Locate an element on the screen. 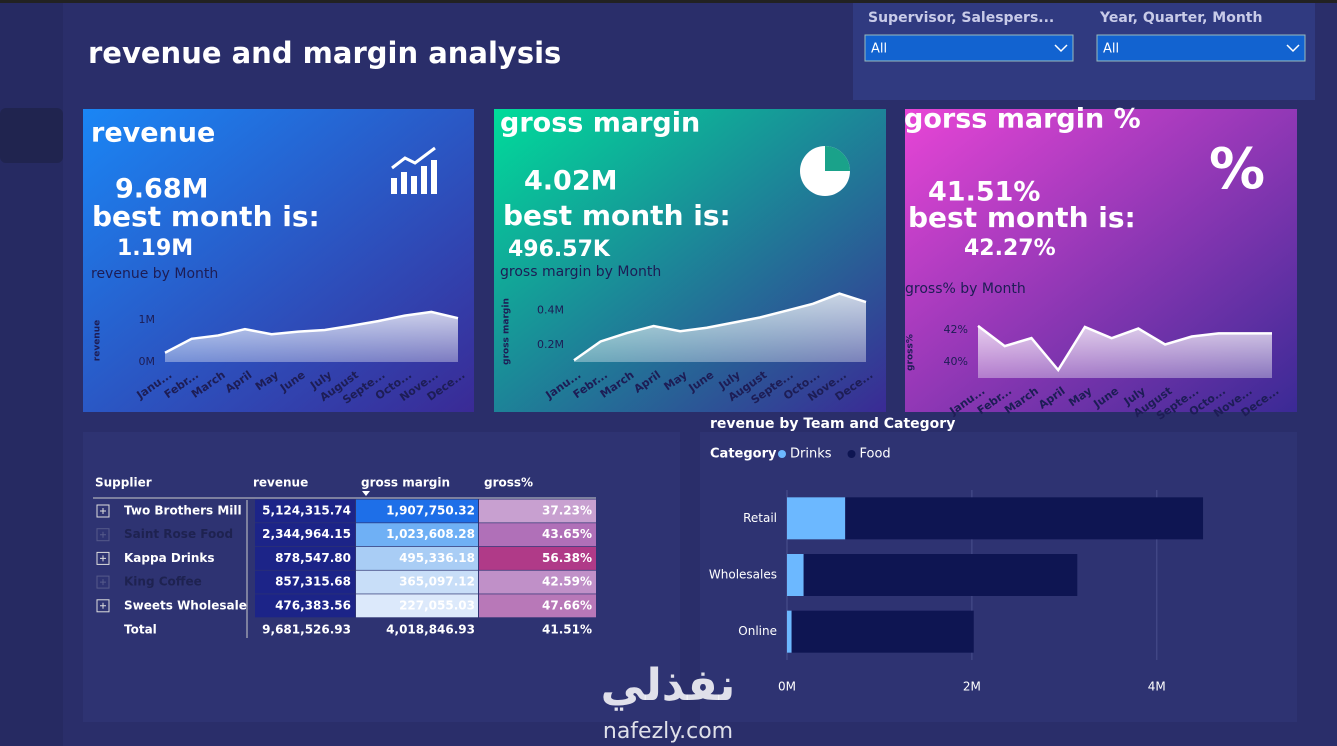  cell-value: 857,315.68 is located at coordinates (313, 582).